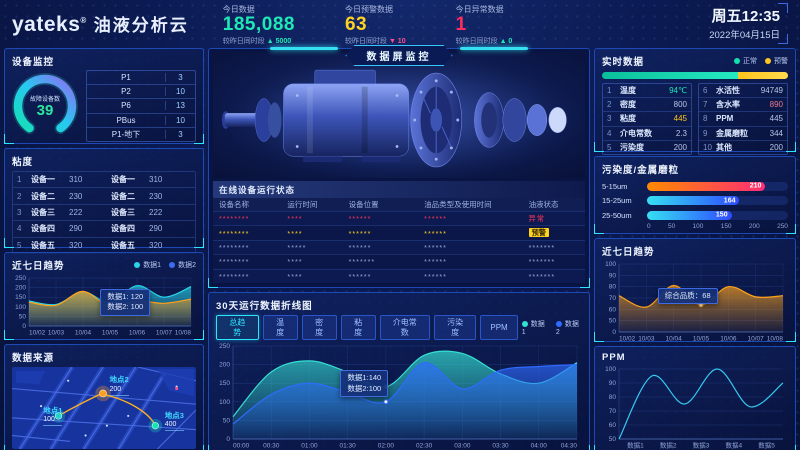  What do you see at coordinates (224, 346) in the screenshot?
I see `svg-text: 250` at bounding box center [224, 346].